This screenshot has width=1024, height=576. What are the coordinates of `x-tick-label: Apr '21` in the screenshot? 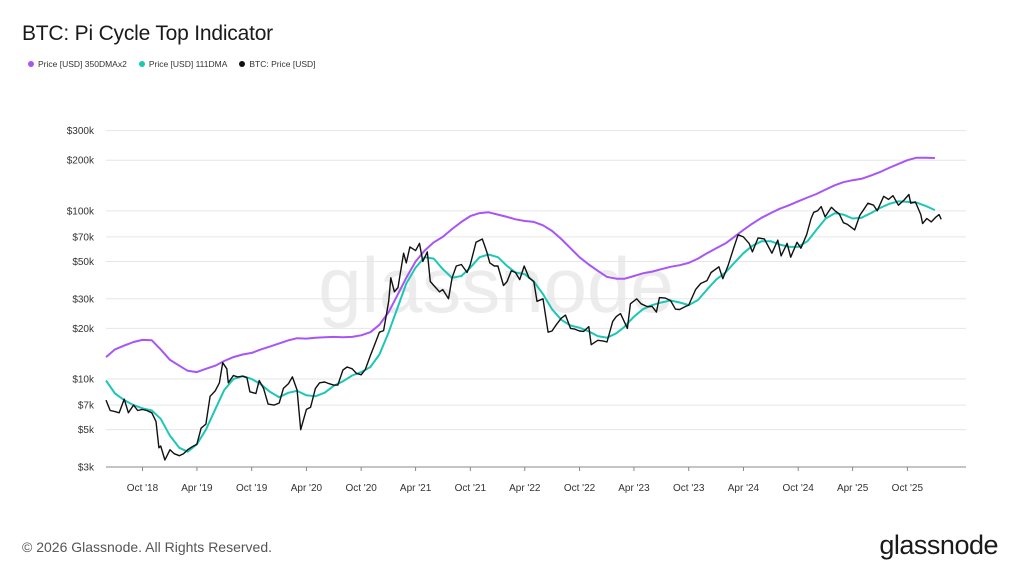 It's located at (416, 488).